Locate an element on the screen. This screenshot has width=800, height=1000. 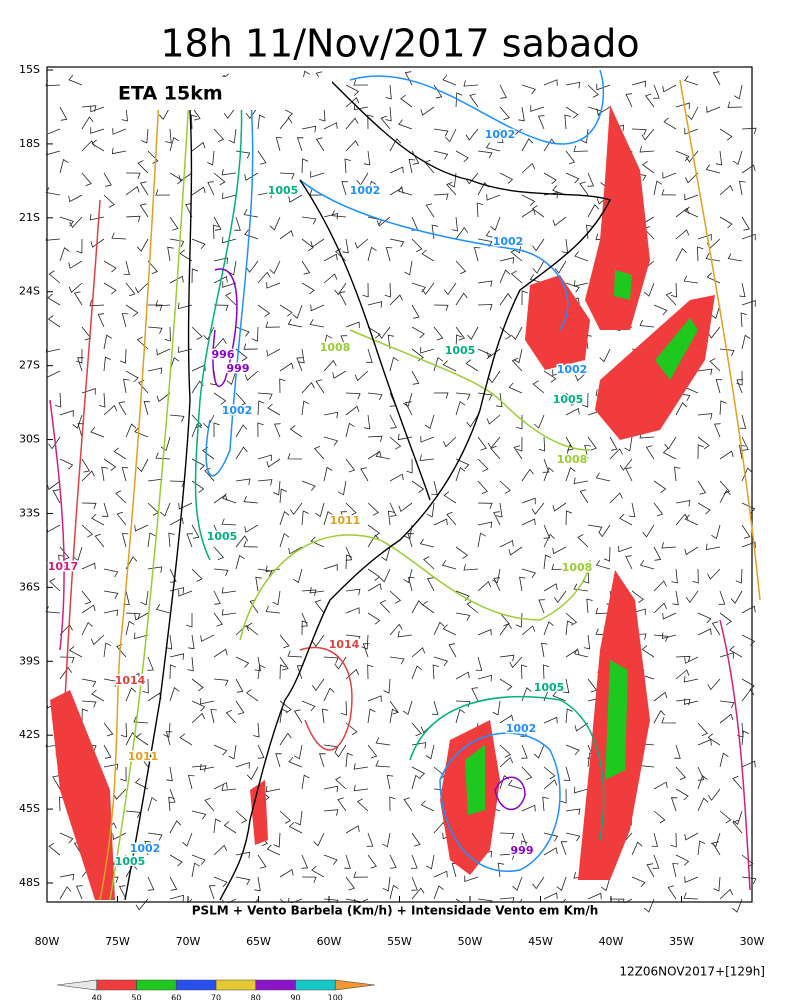
lon-label: 60W is located at coordinates (329, 941).